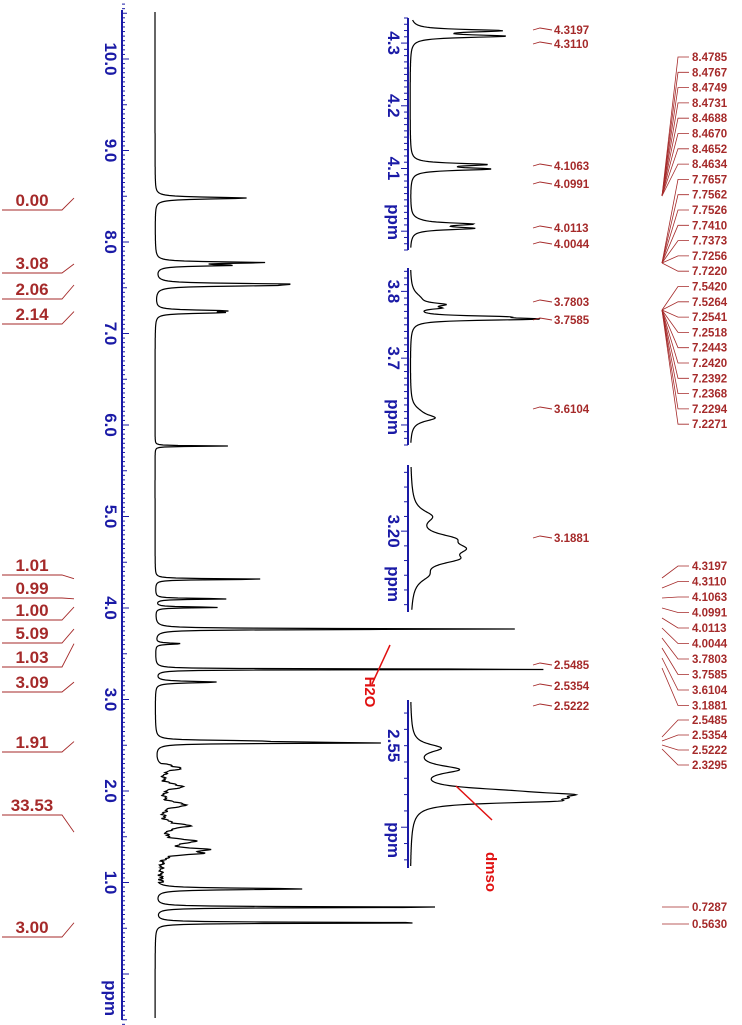  What do you see at coordinates (572, 321) in the screenshot?
I see `inset-peak-label: 3.7585` at bounding box center [572, 321].